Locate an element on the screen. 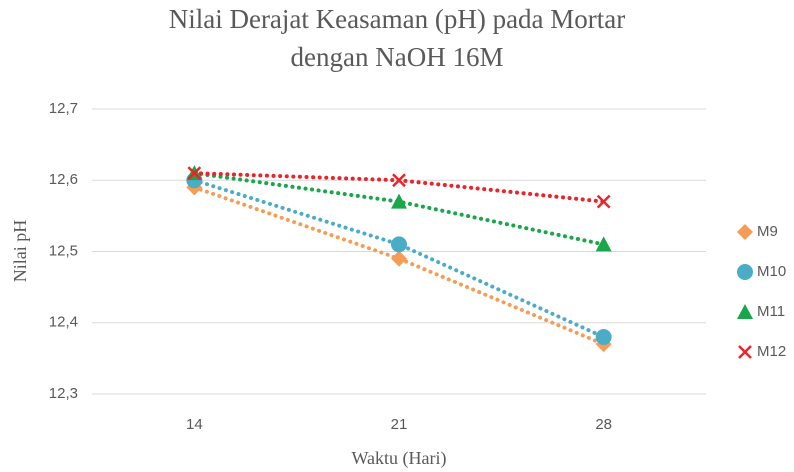 This screenshot has height=472, width=794. y-axis-label: Nilai pH is located at coordinates (20, 251).